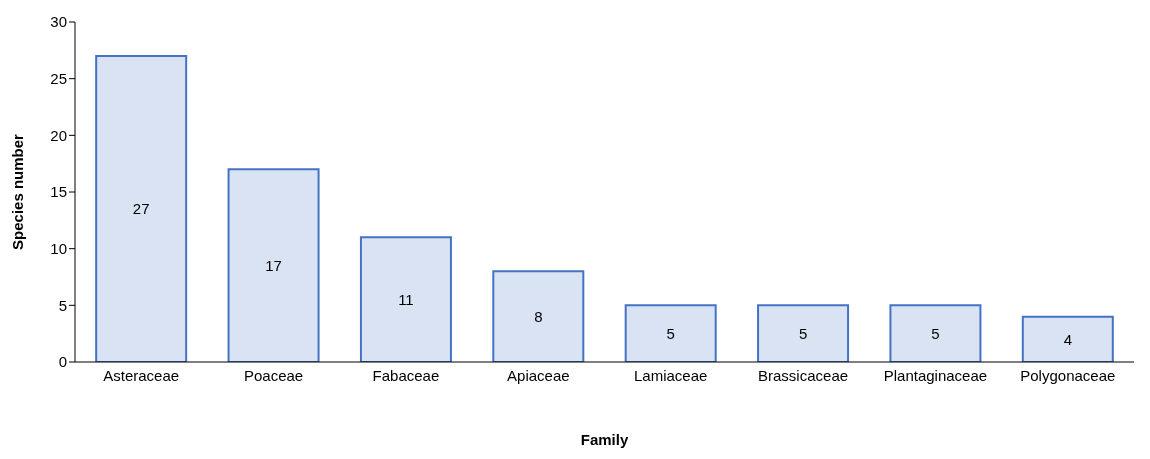  What do you see at coordinates (935, 375) in the screenshot?
I see `x-tick-label: Plantaginaceae` at bounding box center [935, 375].